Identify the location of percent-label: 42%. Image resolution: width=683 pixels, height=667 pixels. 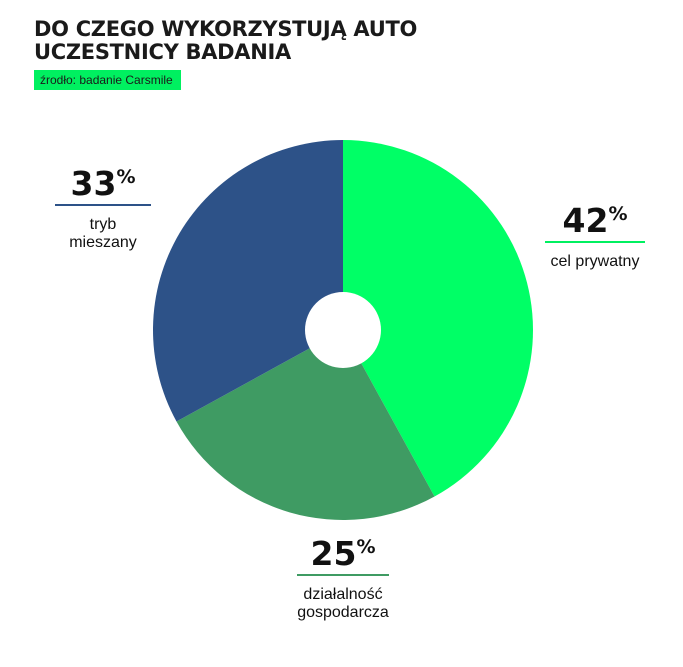
(595, 220).